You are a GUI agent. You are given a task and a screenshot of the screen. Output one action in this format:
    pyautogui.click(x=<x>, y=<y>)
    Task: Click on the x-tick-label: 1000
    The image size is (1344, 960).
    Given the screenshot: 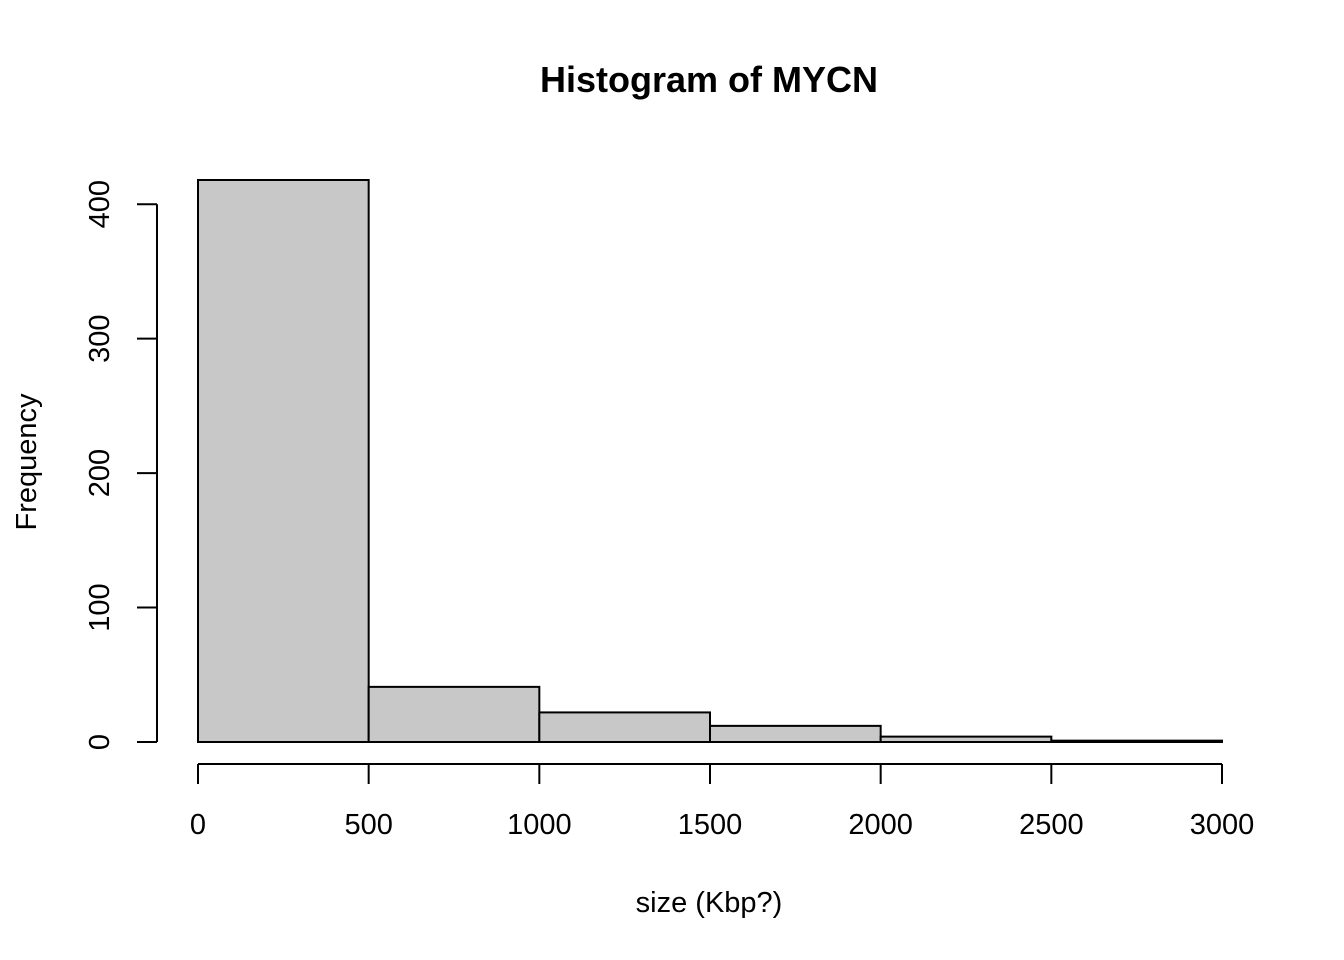 What is the action you would take?
    pyautogui.click(x=539, y=825)
    